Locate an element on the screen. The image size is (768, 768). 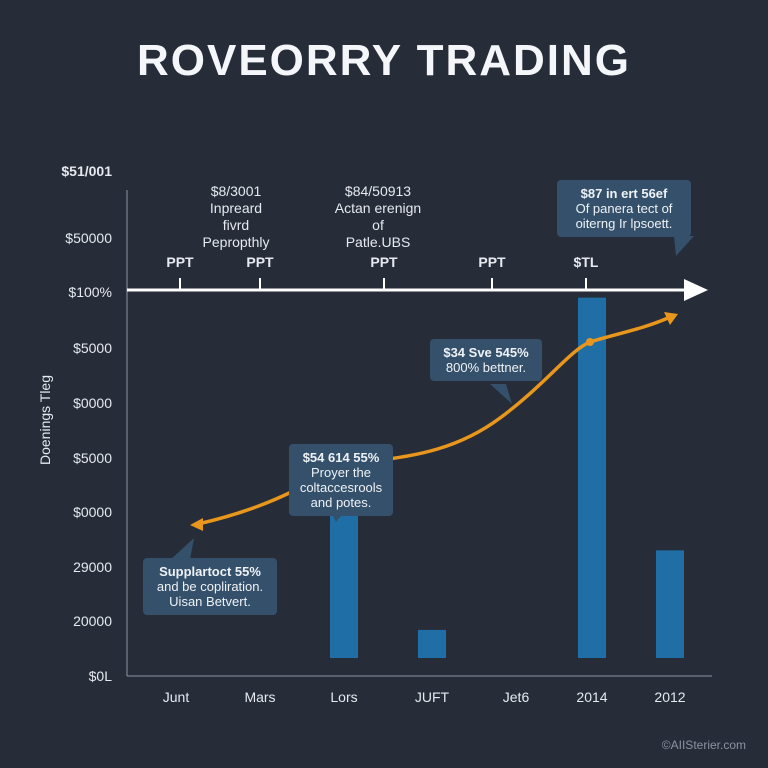
trend-point is located at coordinates (590, 342).